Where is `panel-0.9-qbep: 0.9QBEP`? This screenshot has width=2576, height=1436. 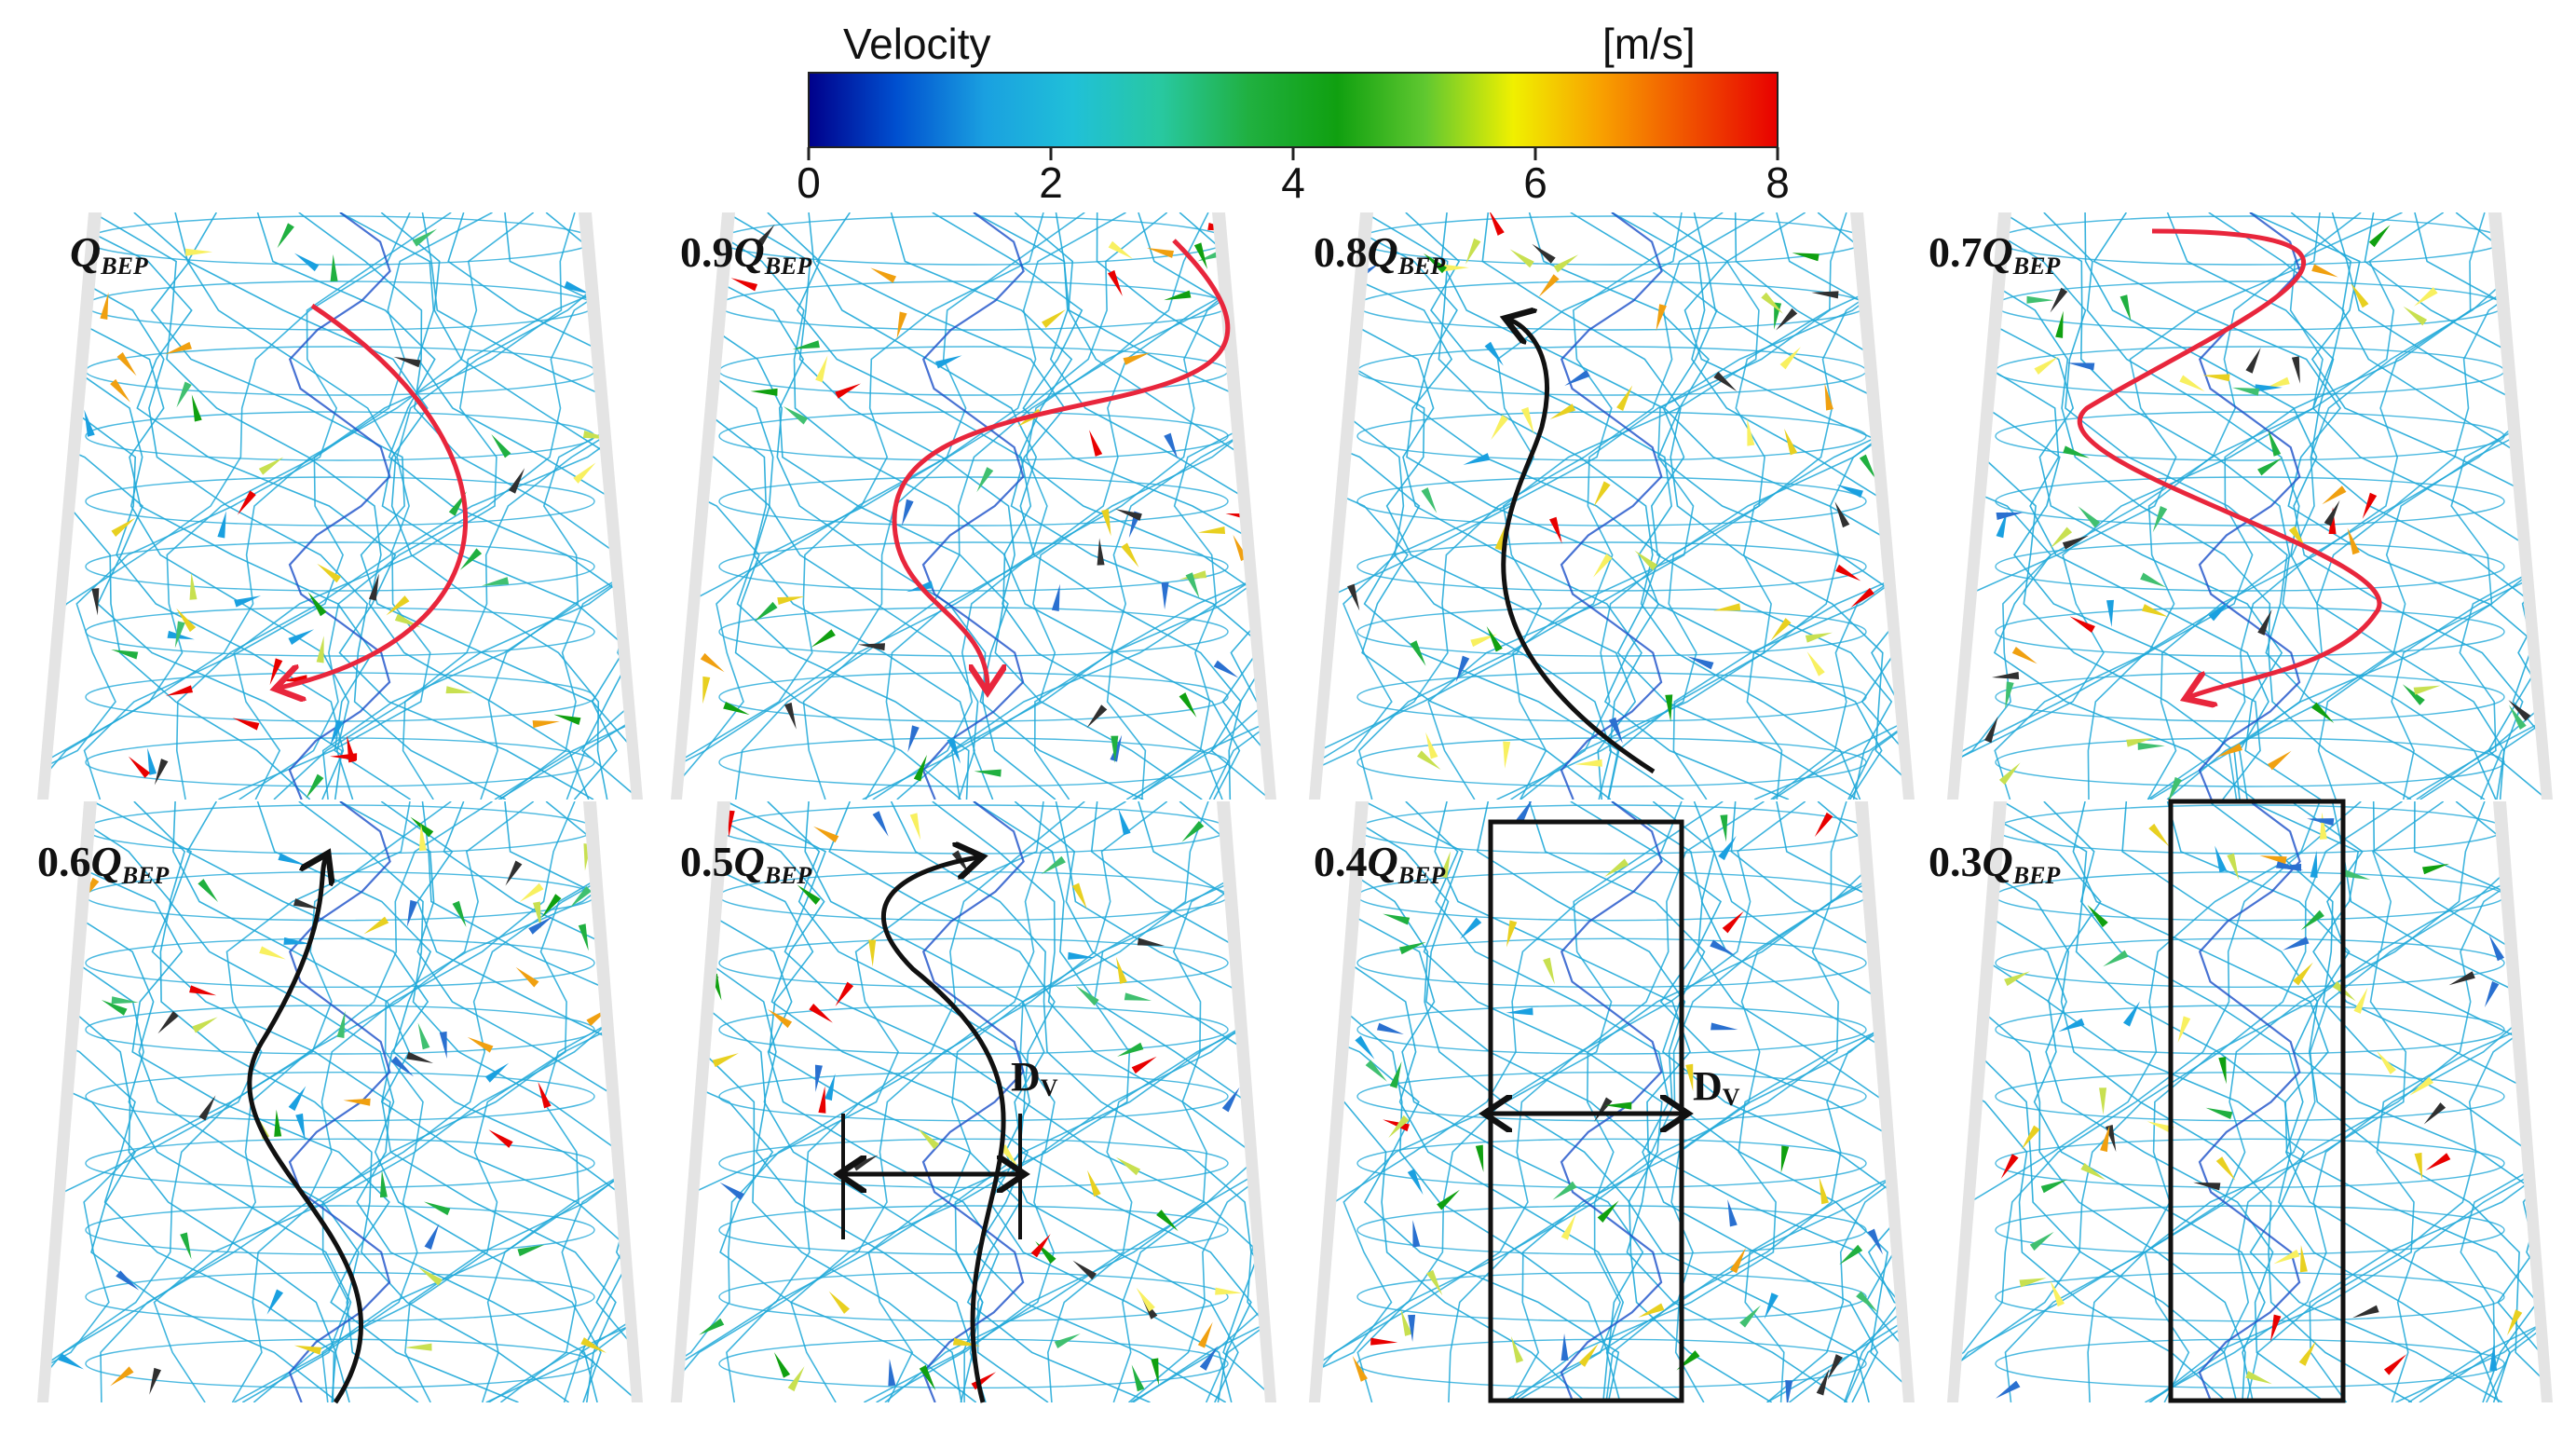
panel-0.9-qbep: 0.9QBEP is located at coordinates (973, 506).